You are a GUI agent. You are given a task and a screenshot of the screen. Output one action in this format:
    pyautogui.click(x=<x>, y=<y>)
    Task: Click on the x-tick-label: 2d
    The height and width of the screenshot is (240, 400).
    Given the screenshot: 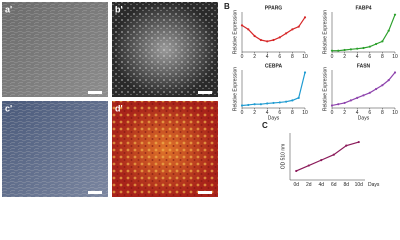 What is the action you would take?
    pyautogui.click(x=309, y=185)
    